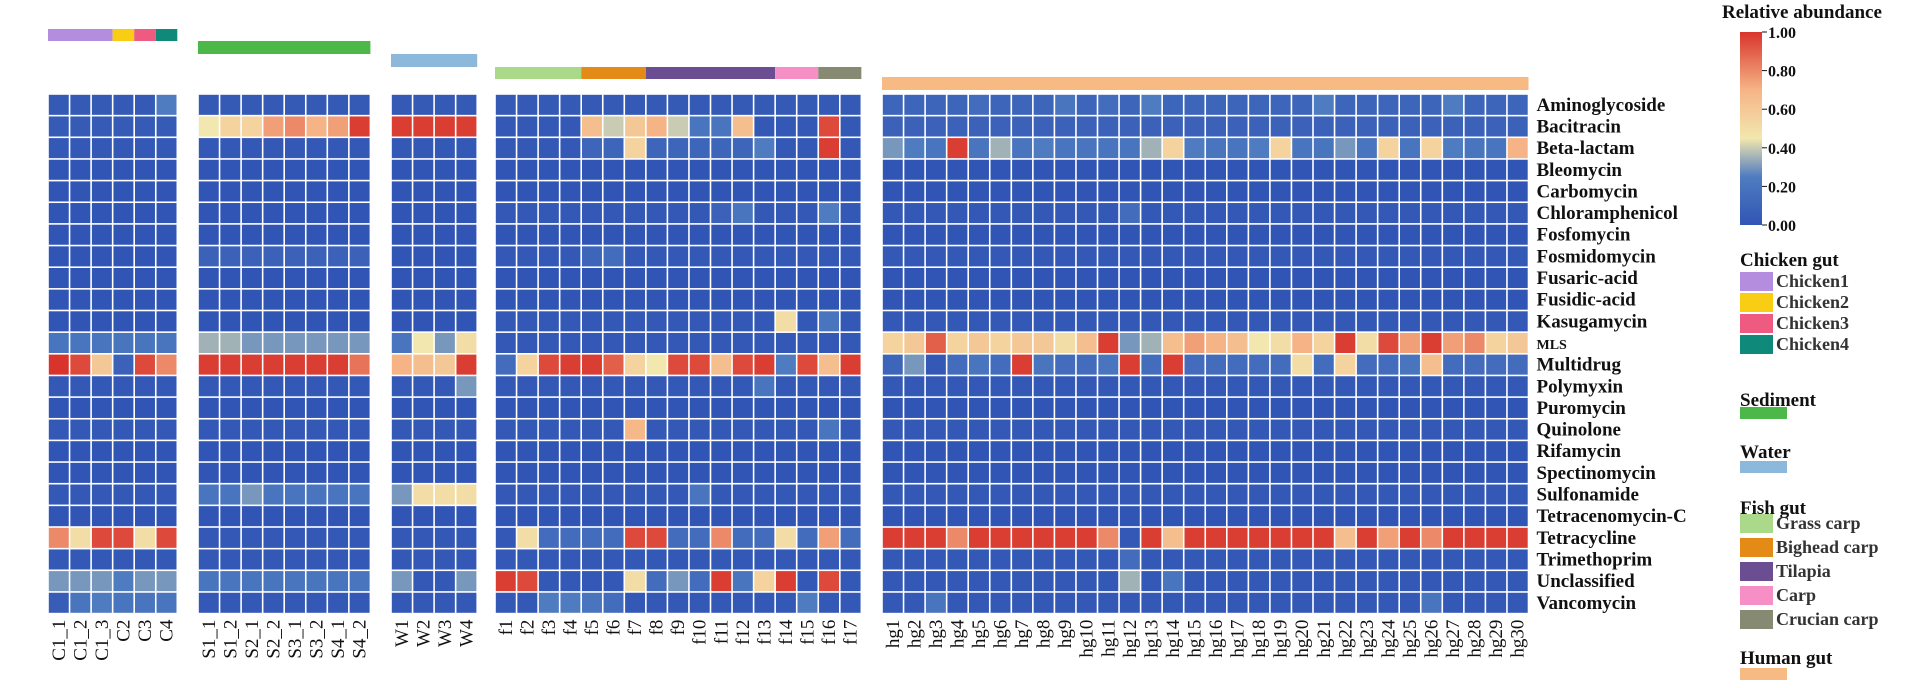  I want to click on column-label: hg29, so click(1496, 639).